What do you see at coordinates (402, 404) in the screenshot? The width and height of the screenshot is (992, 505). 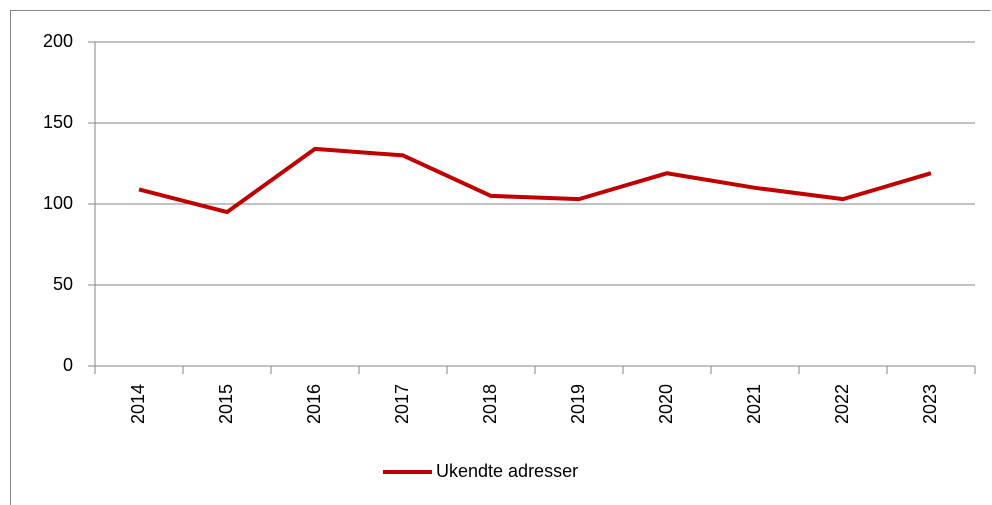 I see `x-tick-label: 2017` at bounding box center [402, 404].